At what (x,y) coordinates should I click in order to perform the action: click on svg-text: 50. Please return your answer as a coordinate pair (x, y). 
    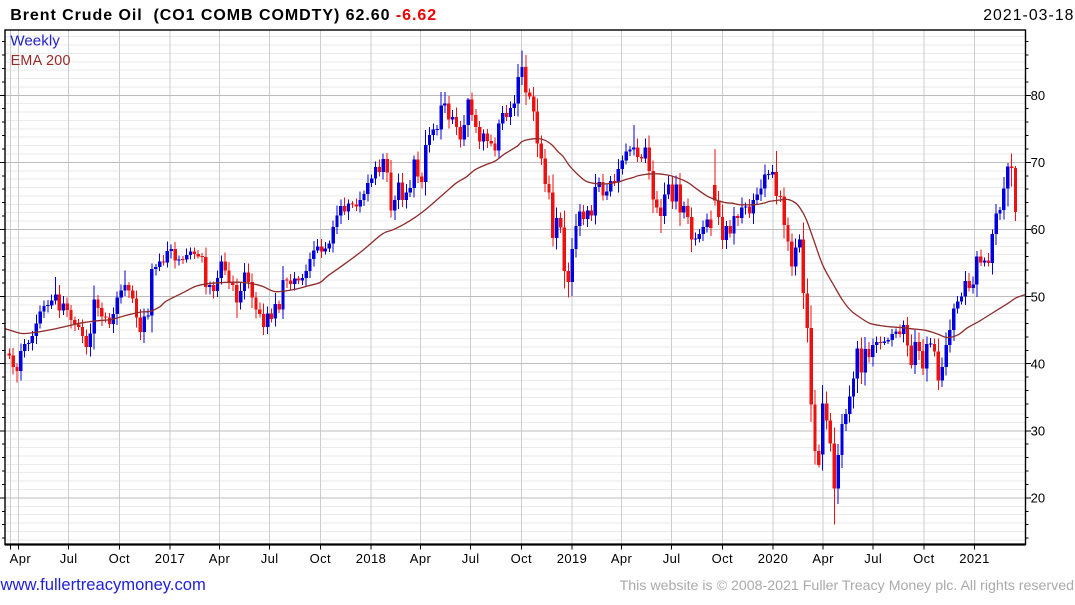
    Looking at the image, I should click on (1038, 296).